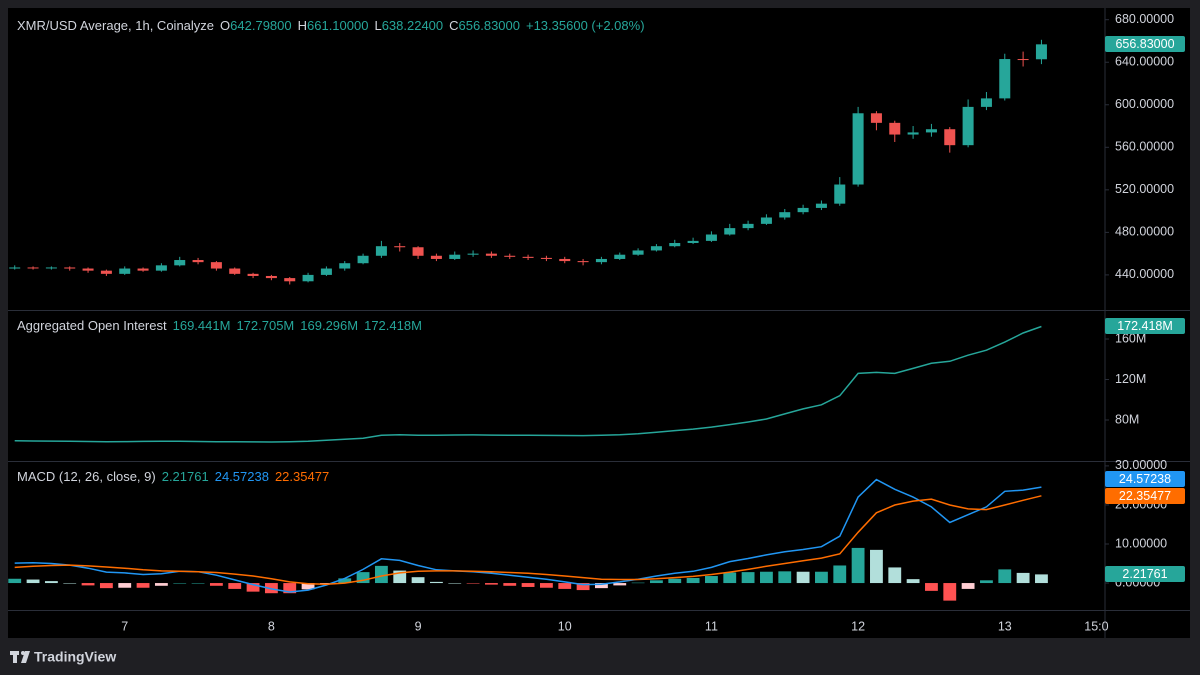 Image resolution: width=1200 pixels, height=675 pixels. What do you see at coordinates (378, 25) in the screenshot?
I see `legend-key: L` at bounding box center [378, 25].